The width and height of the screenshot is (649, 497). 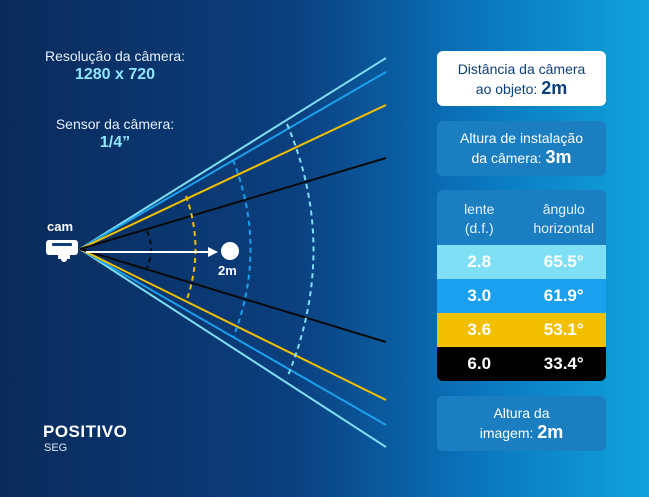 What do you see at coordinates (479, 261) in the screenshot?
I see `lens-value: 2.8` at bounding box center [479, 261].